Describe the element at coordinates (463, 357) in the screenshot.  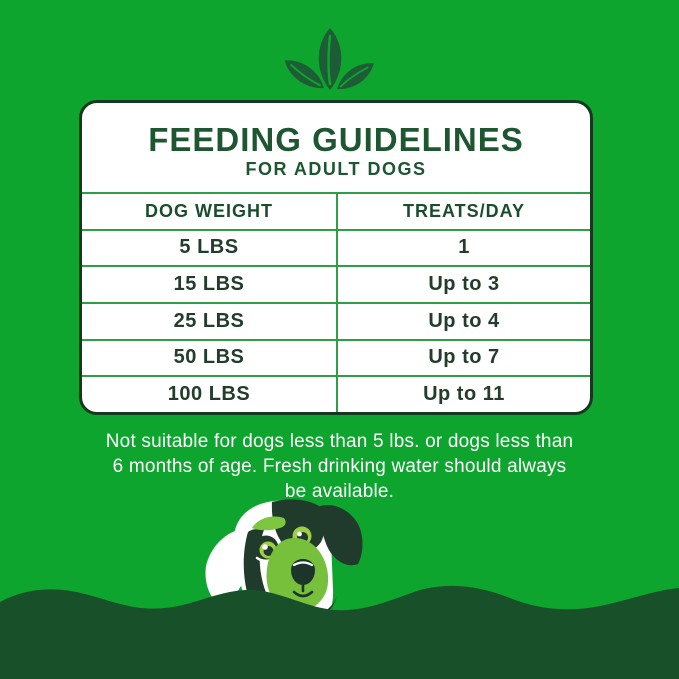
I see `table-cell-treats: Up to 7` at that location.